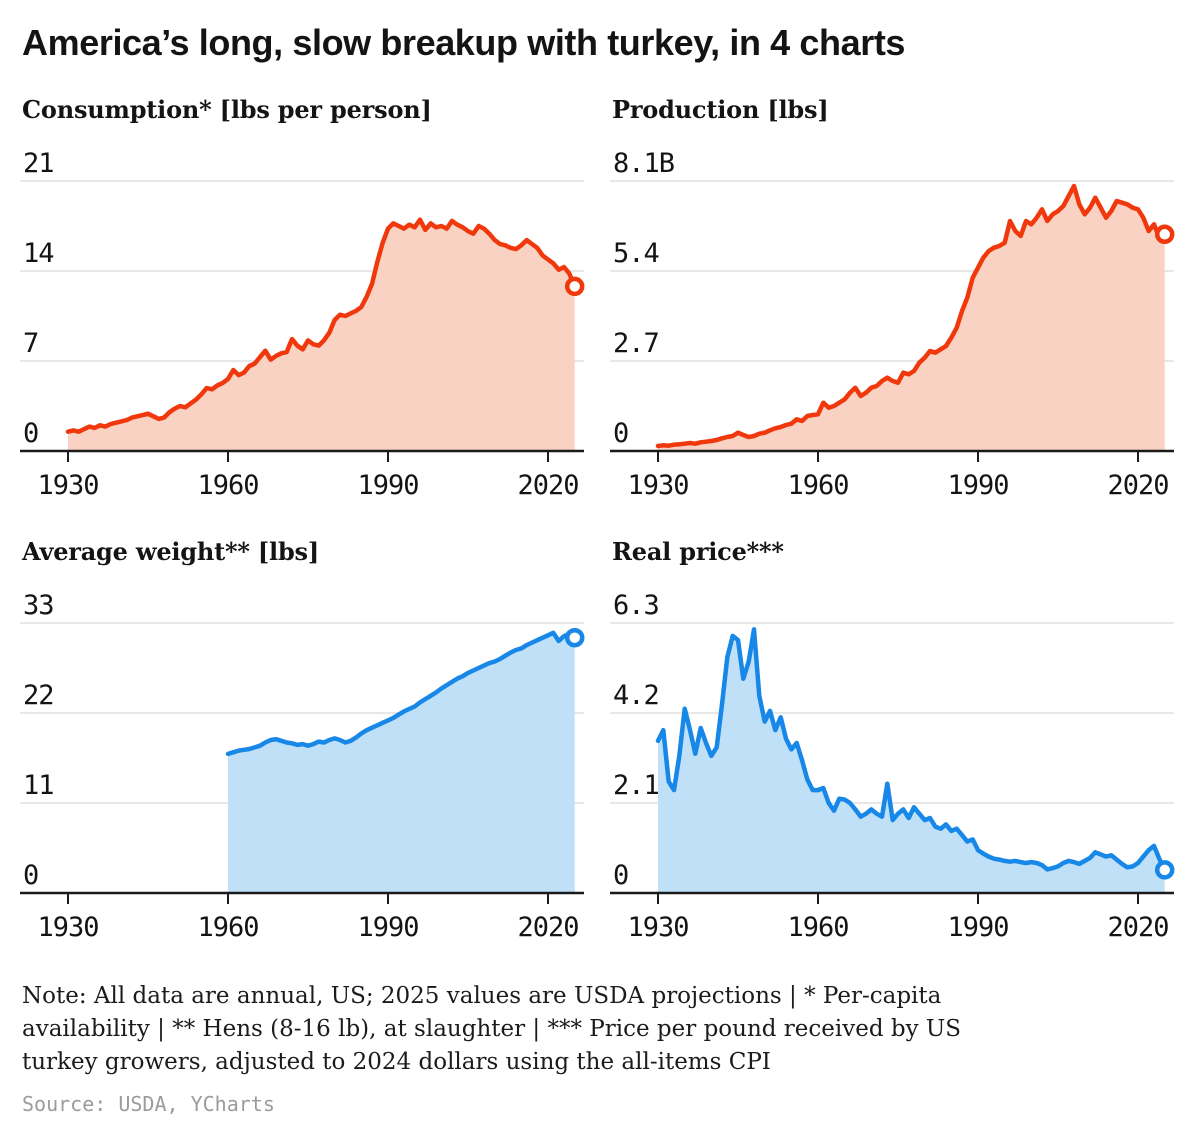 The height and width of the screenshot is (1126, 1199). I want to click on chart-canvas-average-weight: 1930 1960 1990 2020 0 11 22 33, so click(302, 766).